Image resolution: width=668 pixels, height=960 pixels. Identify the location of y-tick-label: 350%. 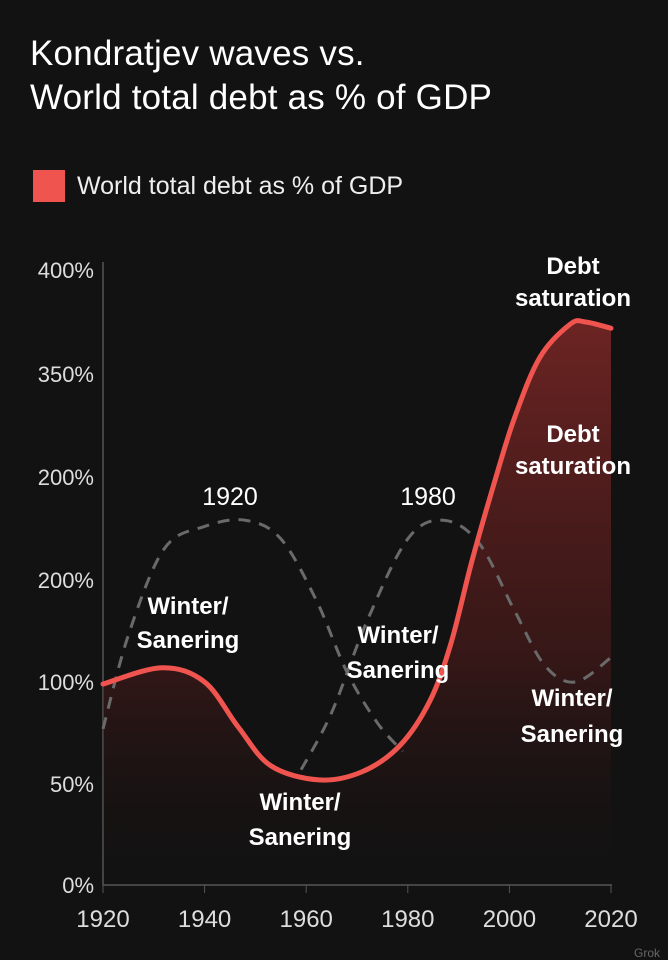
(66, 374).